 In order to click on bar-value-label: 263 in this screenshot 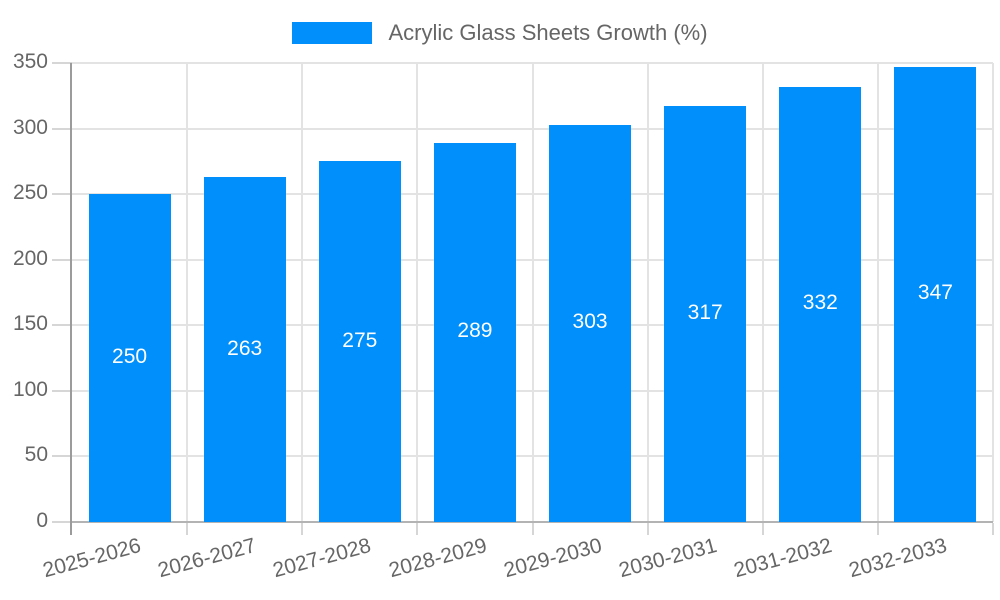, I will do `click(245, 348)`.